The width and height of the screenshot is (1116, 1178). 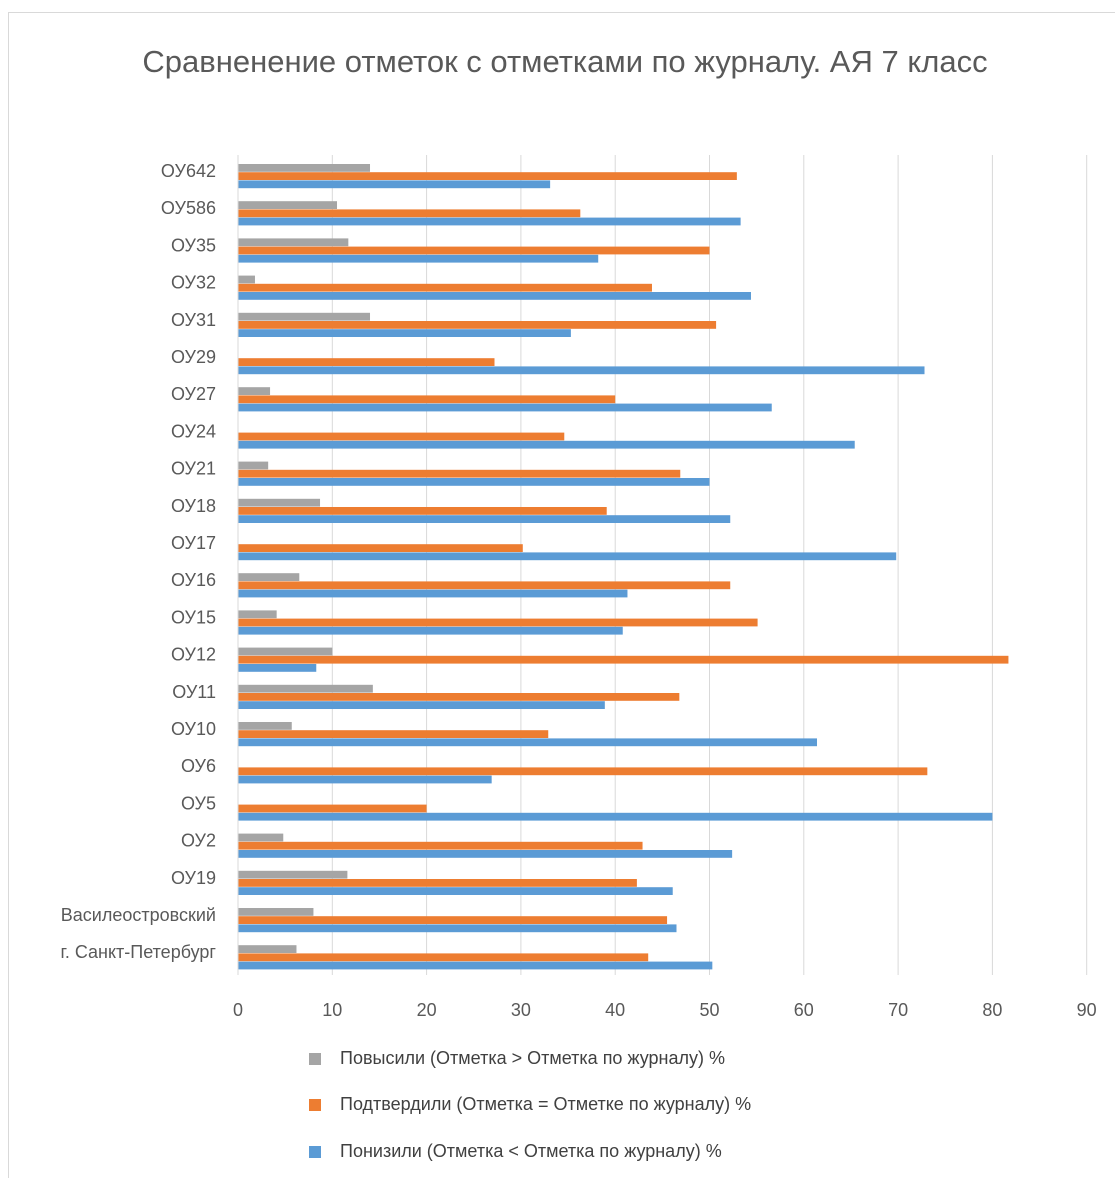 I want to click on category-label: ОУ642, so click(x=188, y=171).